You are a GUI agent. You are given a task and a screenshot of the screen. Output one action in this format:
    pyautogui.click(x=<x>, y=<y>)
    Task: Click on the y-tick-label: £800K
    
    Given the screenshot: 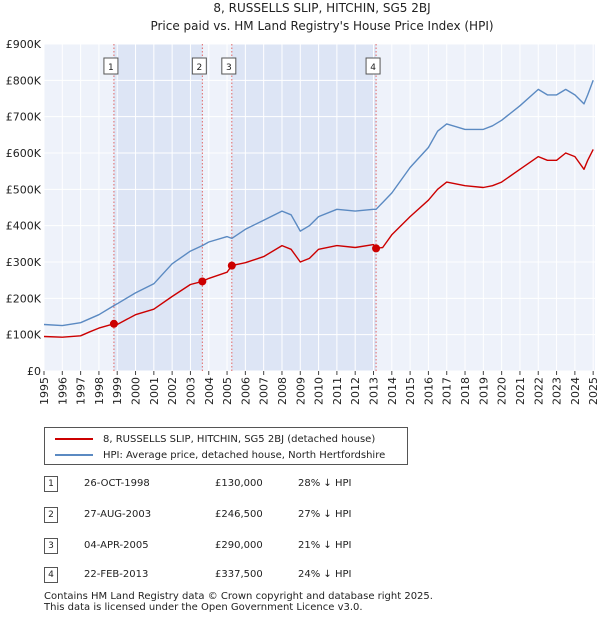 What is the action you would take?
    pyautogui.click(x=24, y=80)
    